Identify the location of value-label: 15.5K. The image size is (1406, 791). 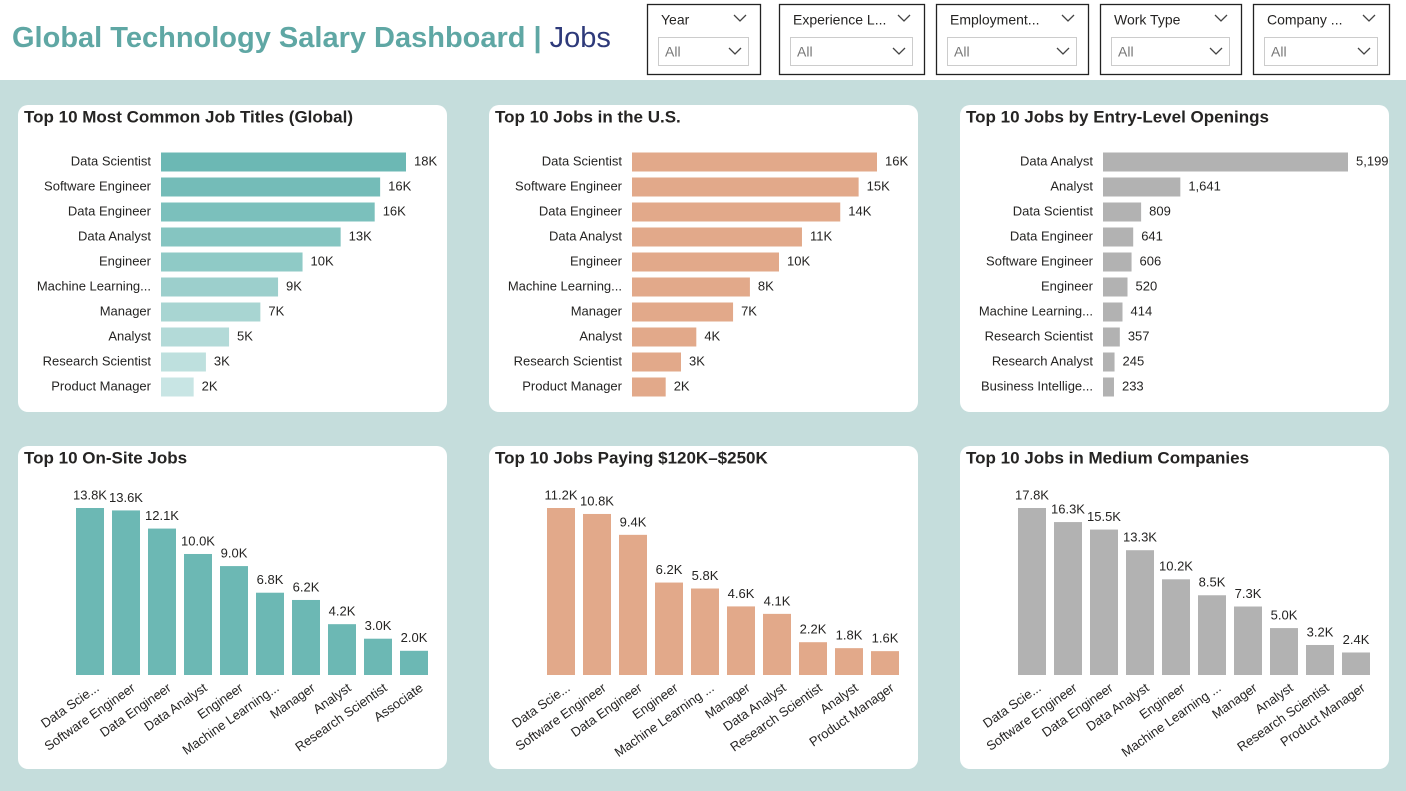
(1104, 516).